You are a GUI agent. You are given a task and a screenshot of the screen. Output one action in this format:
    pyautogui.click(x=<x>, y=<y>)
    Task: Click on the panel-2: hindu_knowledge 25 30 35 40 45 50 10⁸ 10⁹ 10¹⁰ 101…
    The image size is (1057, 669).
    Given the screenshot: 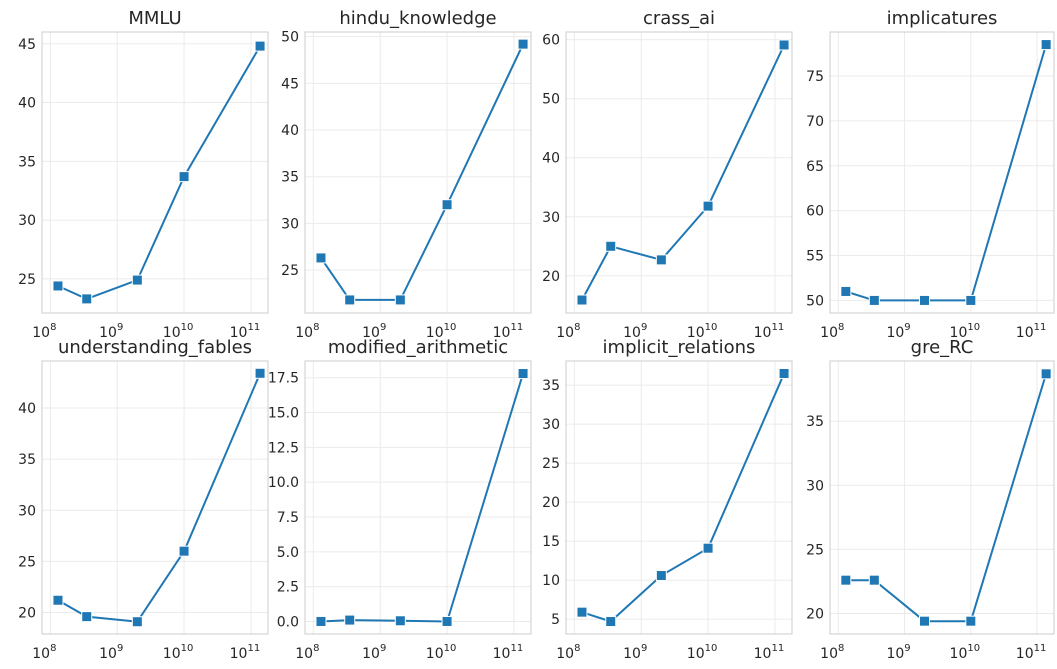 What is the action you would take?
    pyautogui.click(x=406, y=174)
    